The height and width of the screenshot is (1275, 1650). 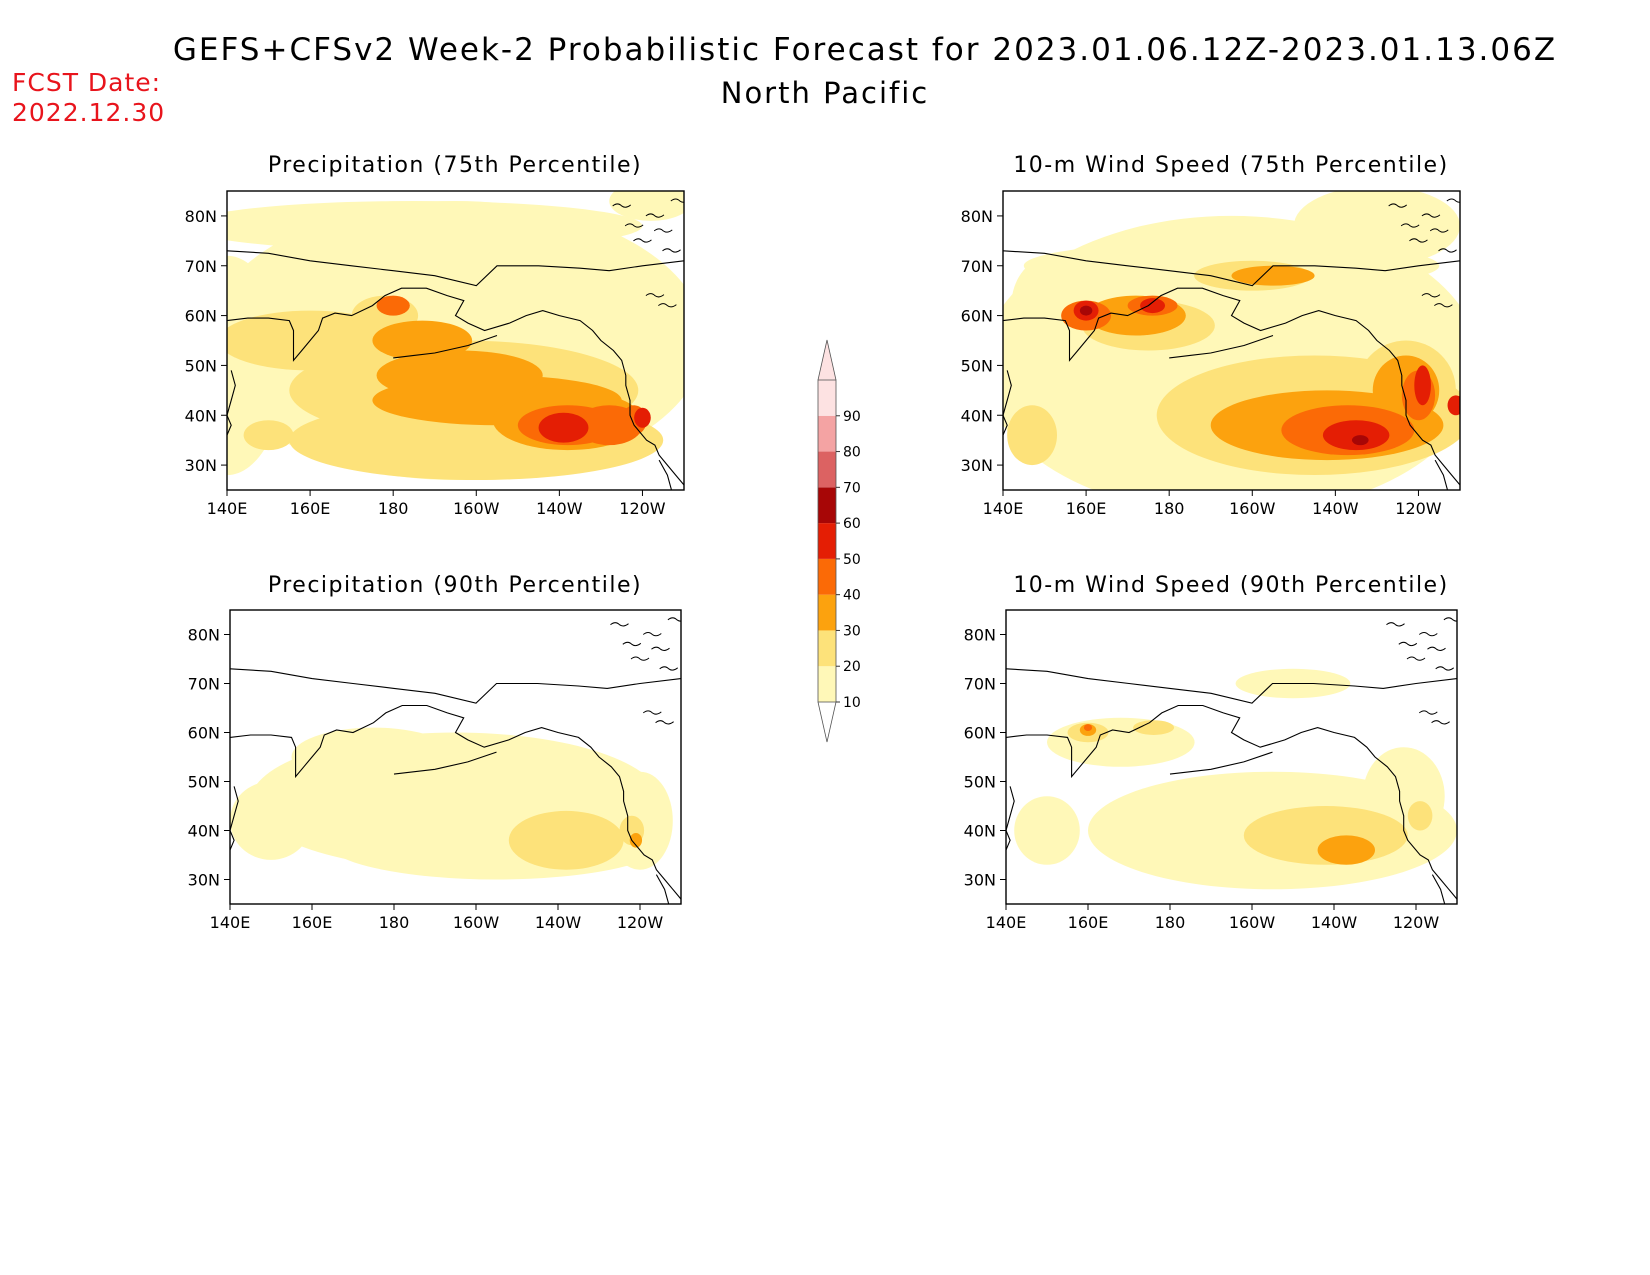 I want to click on colorbar-label: 60, so click(x=852, y=524).